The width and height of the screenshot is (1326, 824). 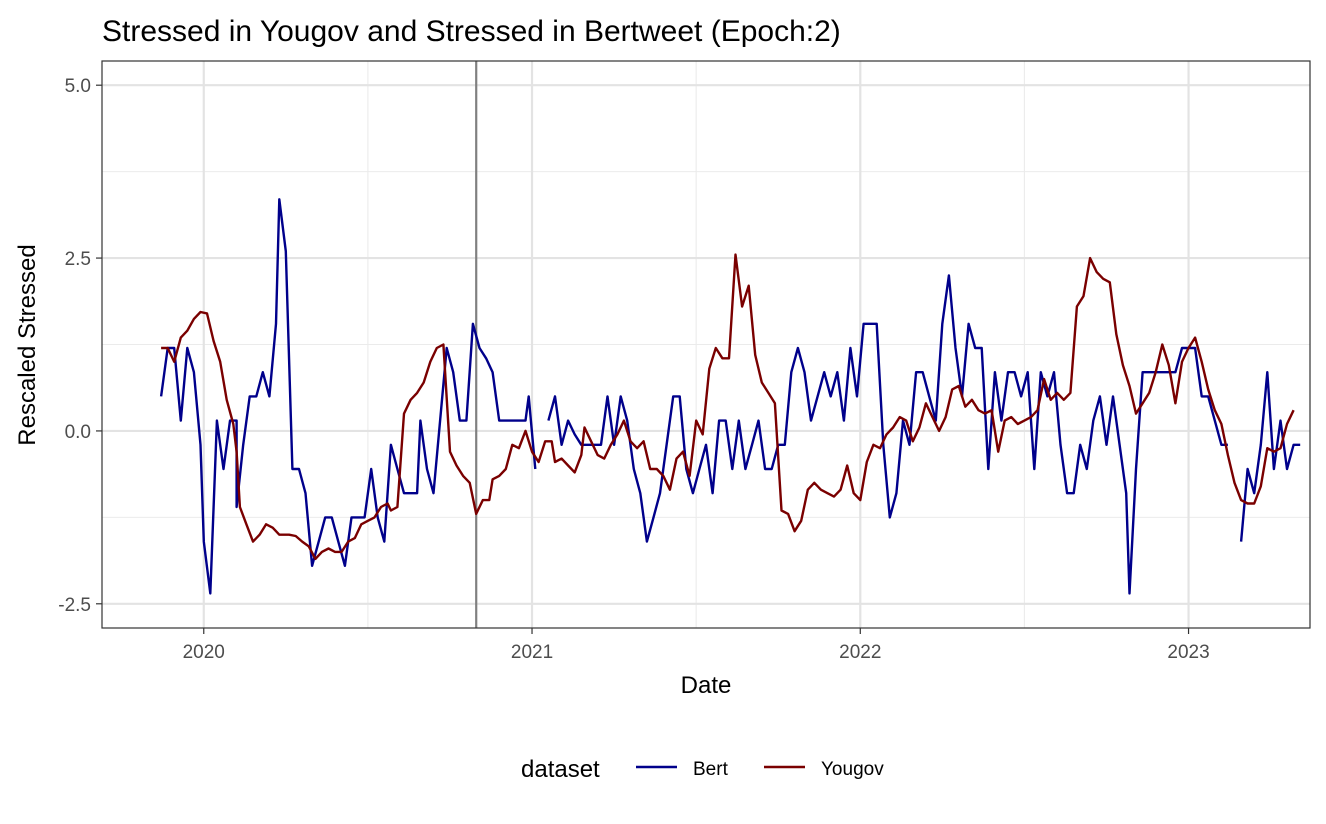 What do you see at coordinates (78, 86) in the screenshot?
I see `y-tick-label: 5.0` at bounding box center [78, 86].